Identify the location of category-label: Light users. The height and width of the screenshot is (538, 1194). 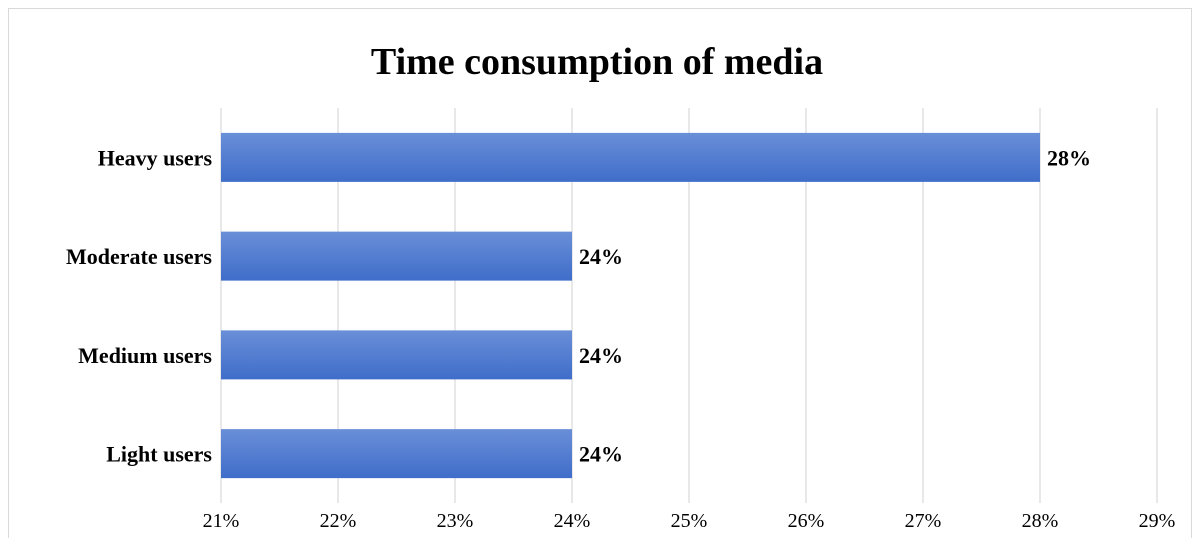
(159, 454).